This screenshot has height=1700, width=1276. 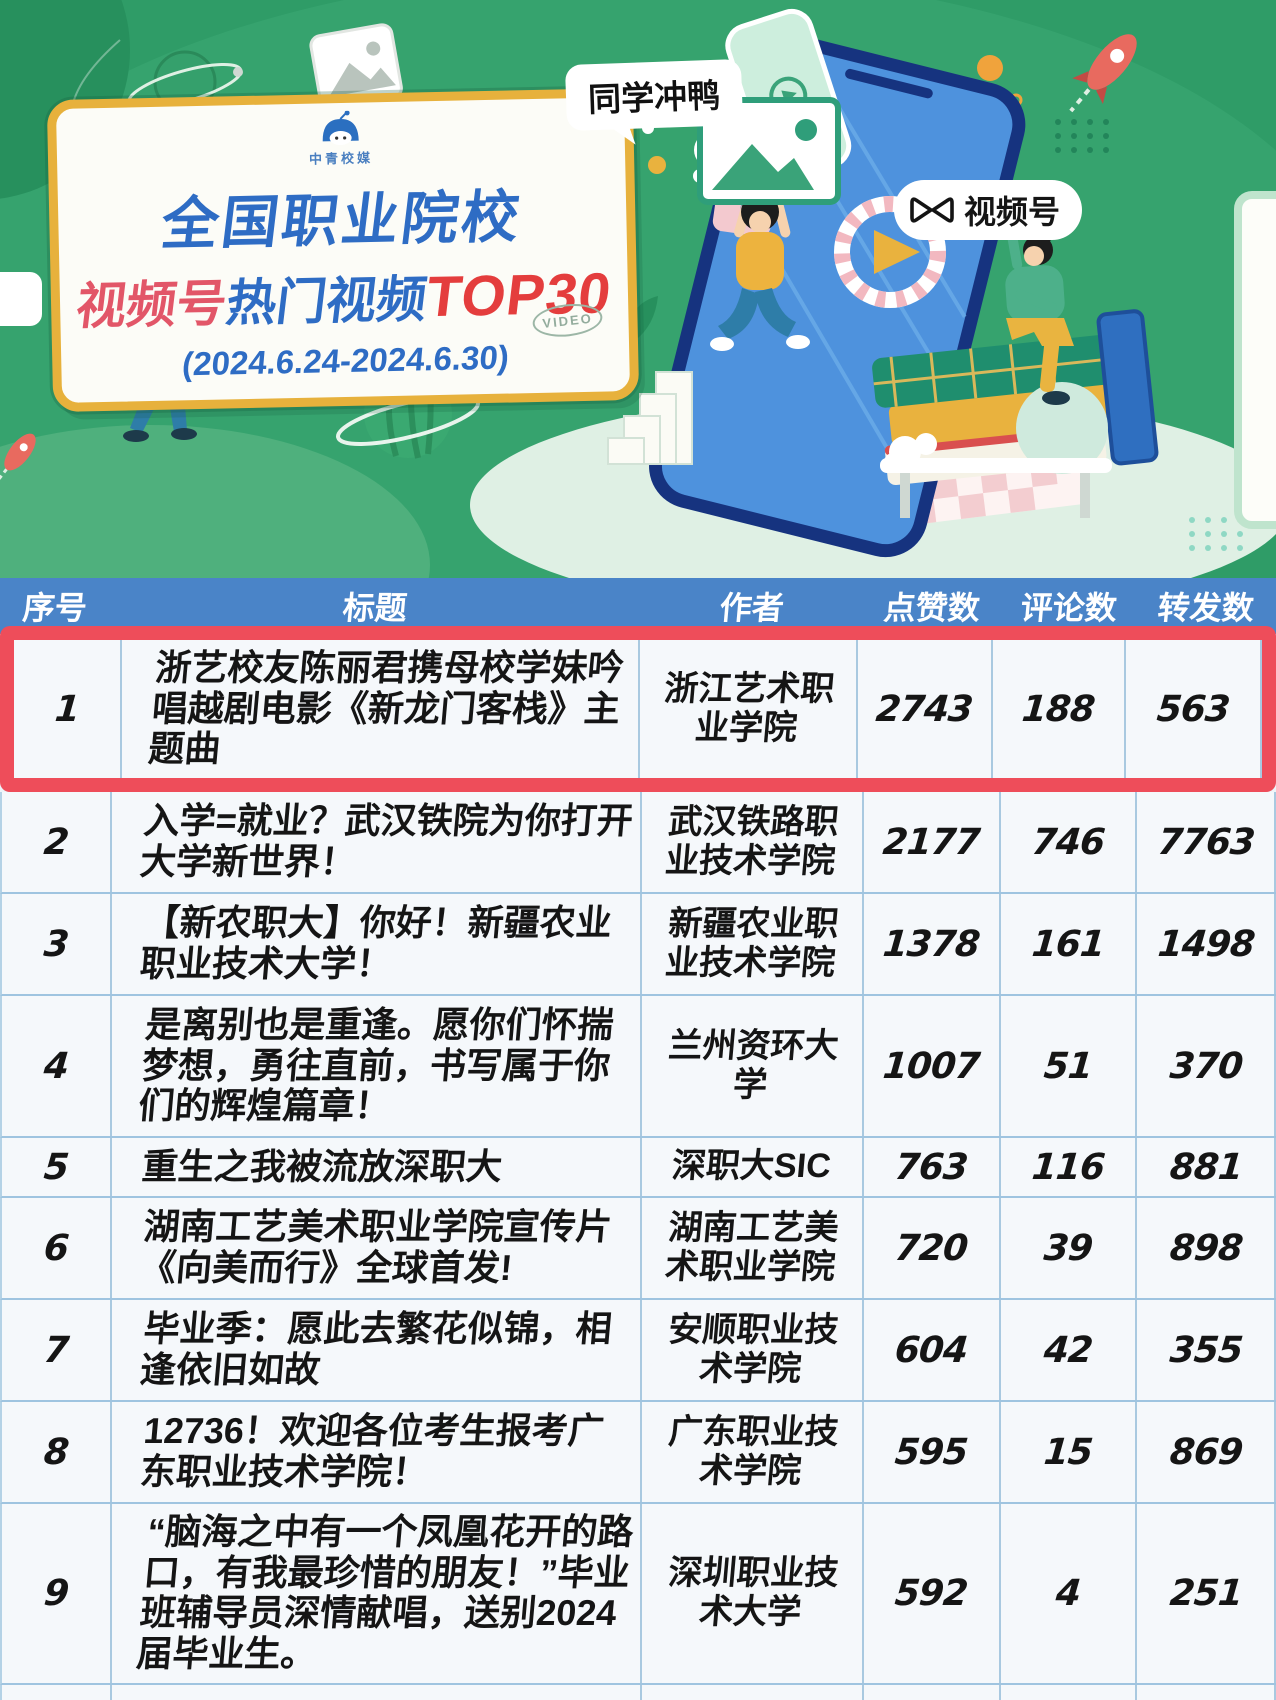 What do you see at coordinates (933, 944) in the screenshot?
I see `likes-cell: 1378` at bounding box center [933, 944].